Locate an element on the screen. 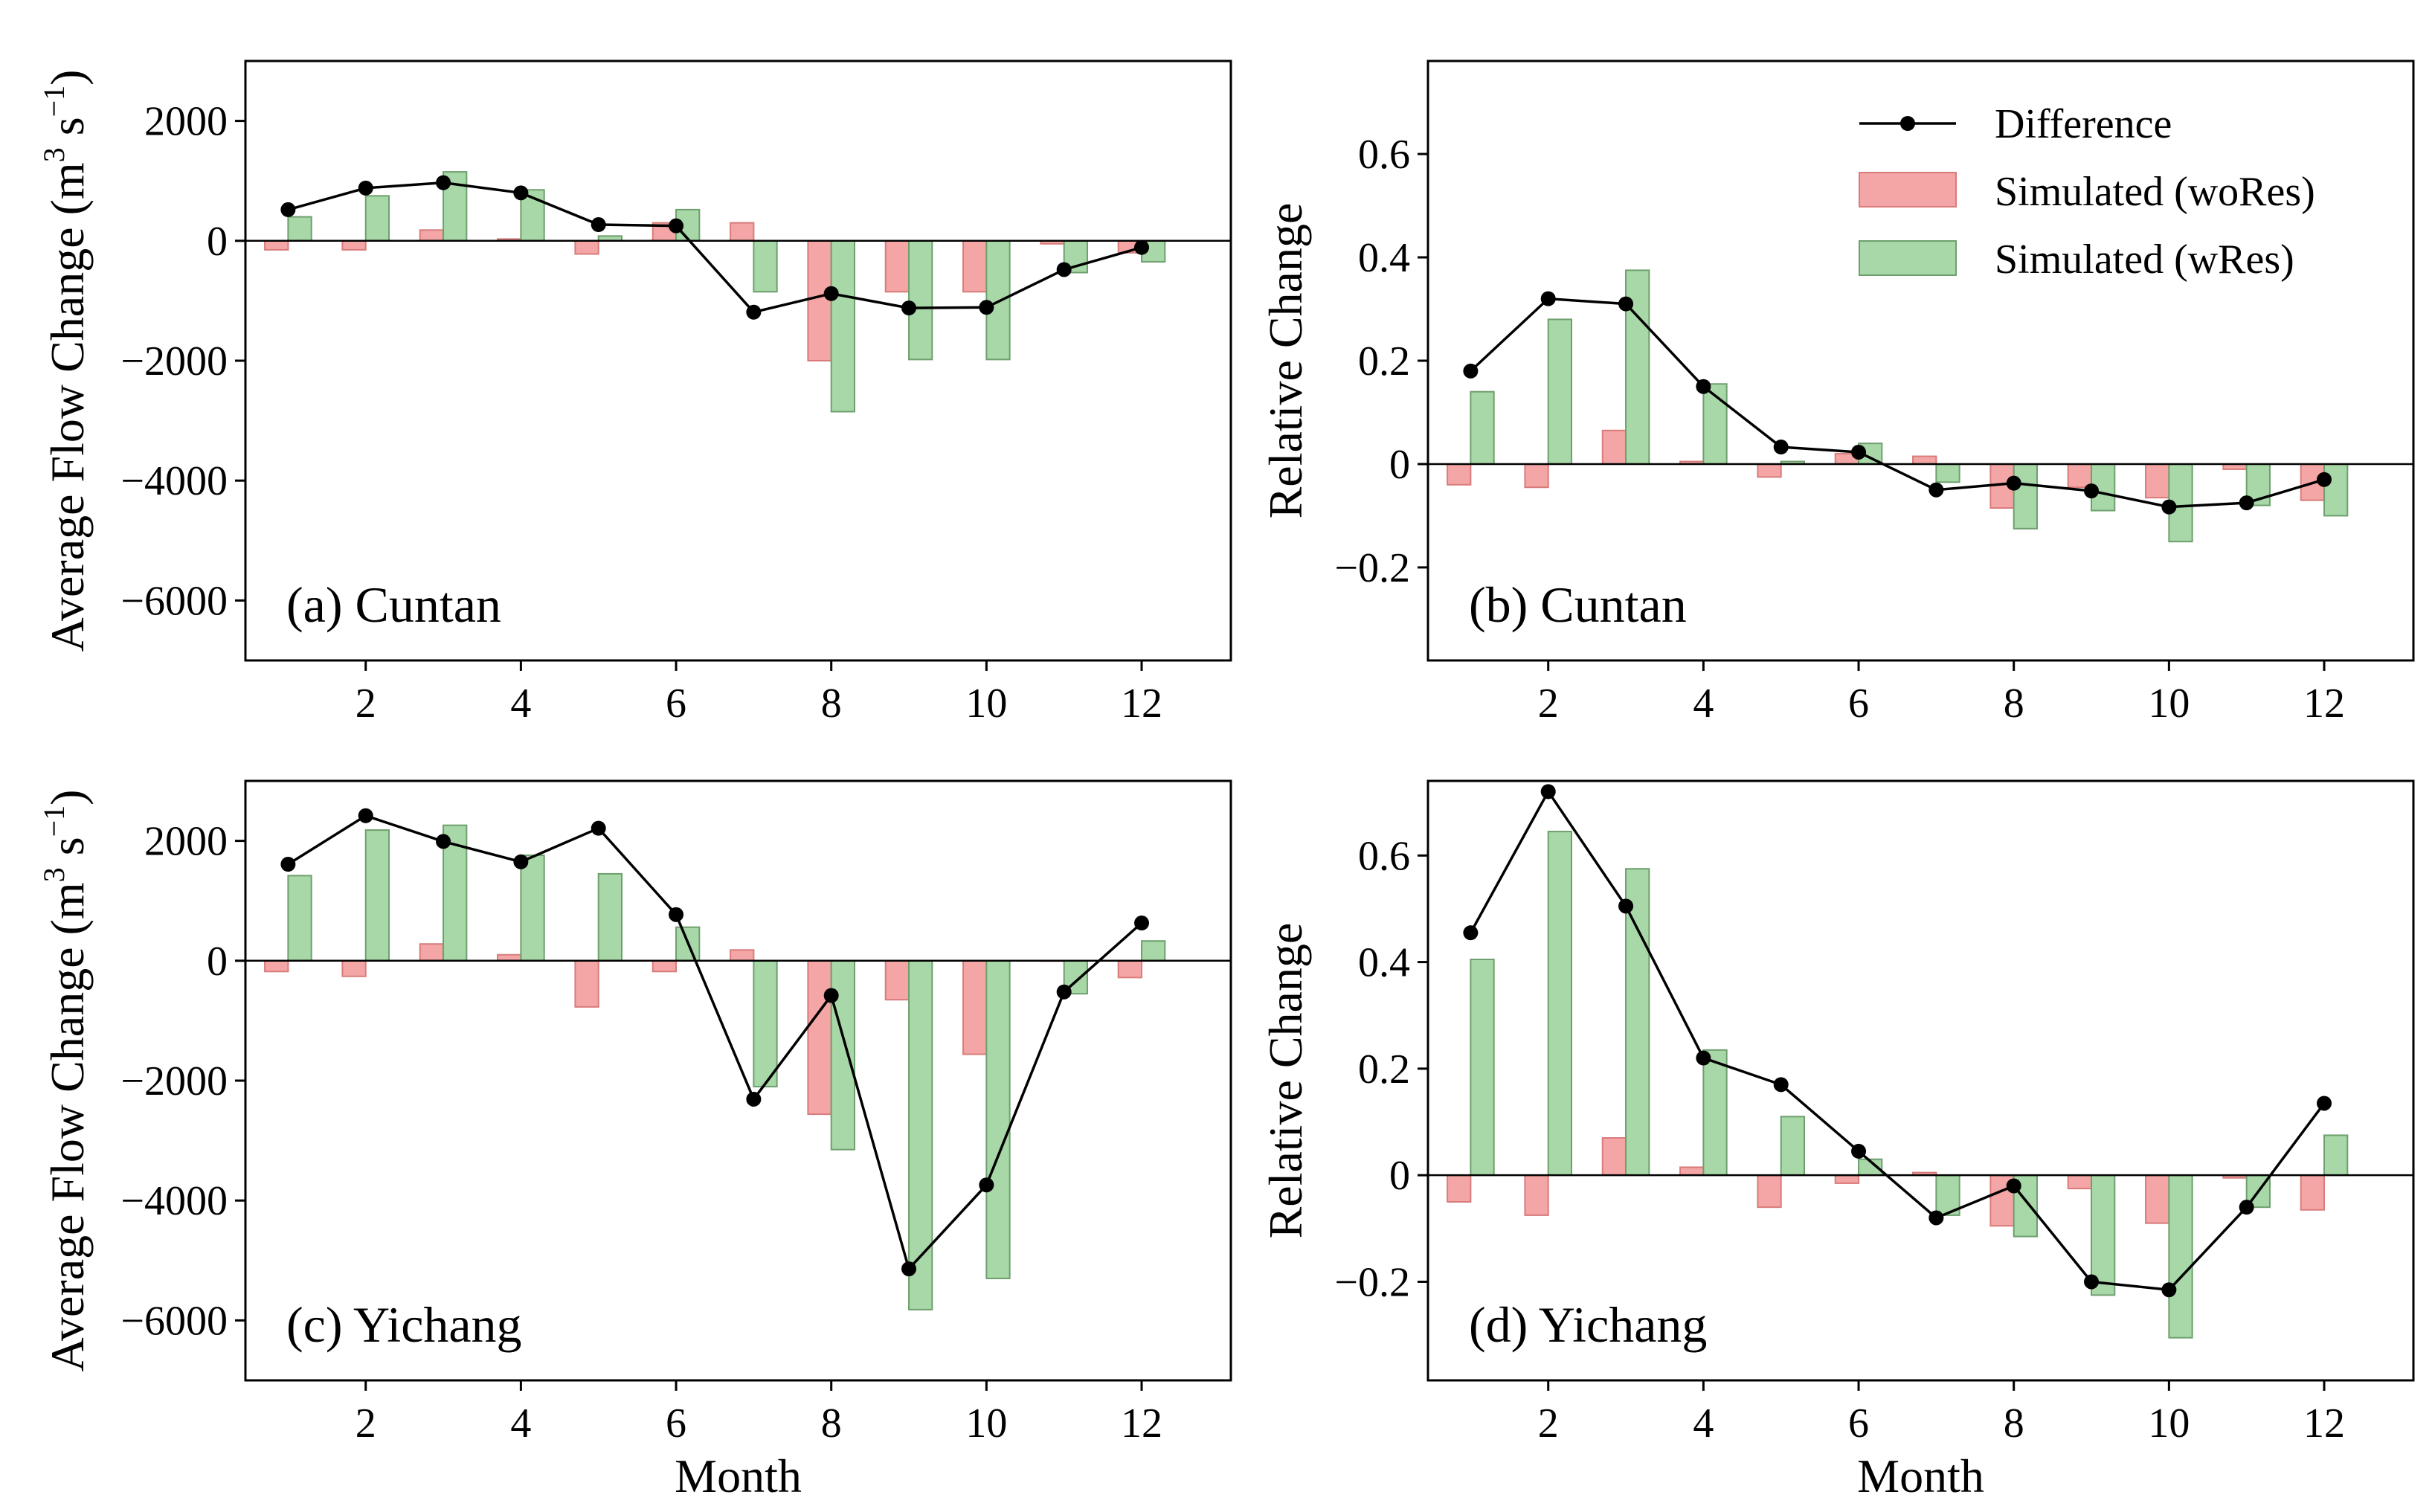  legend-wres-label: Simulated (wRes) is located at coordinates (2144, 260).